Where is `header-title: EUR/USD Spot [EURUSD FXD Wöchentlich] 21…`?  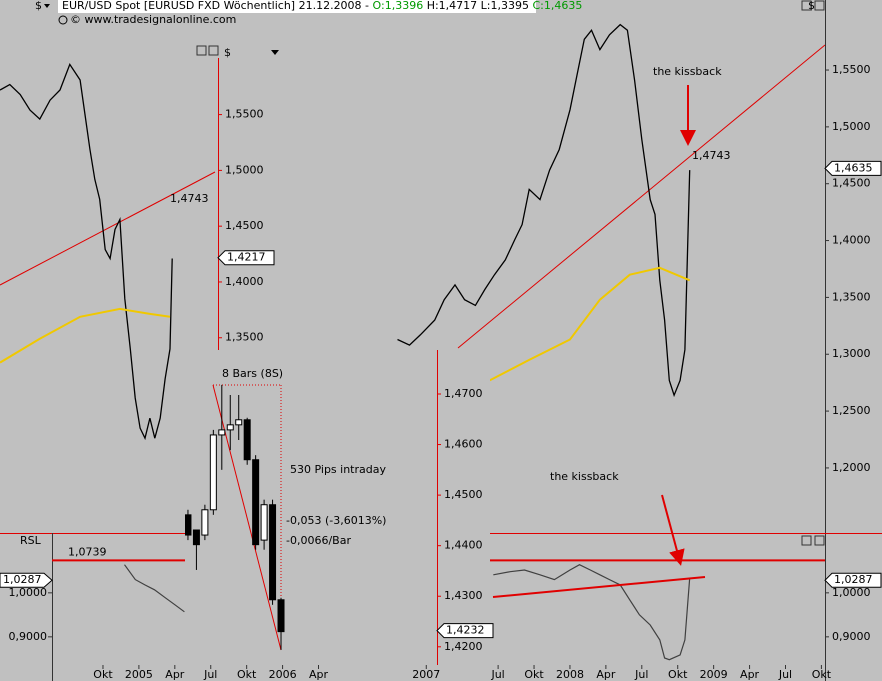
header-title: EUR/USD Spot [EURUSD FXD Wöchentlich] 21… is located at coordinates (322, 6).